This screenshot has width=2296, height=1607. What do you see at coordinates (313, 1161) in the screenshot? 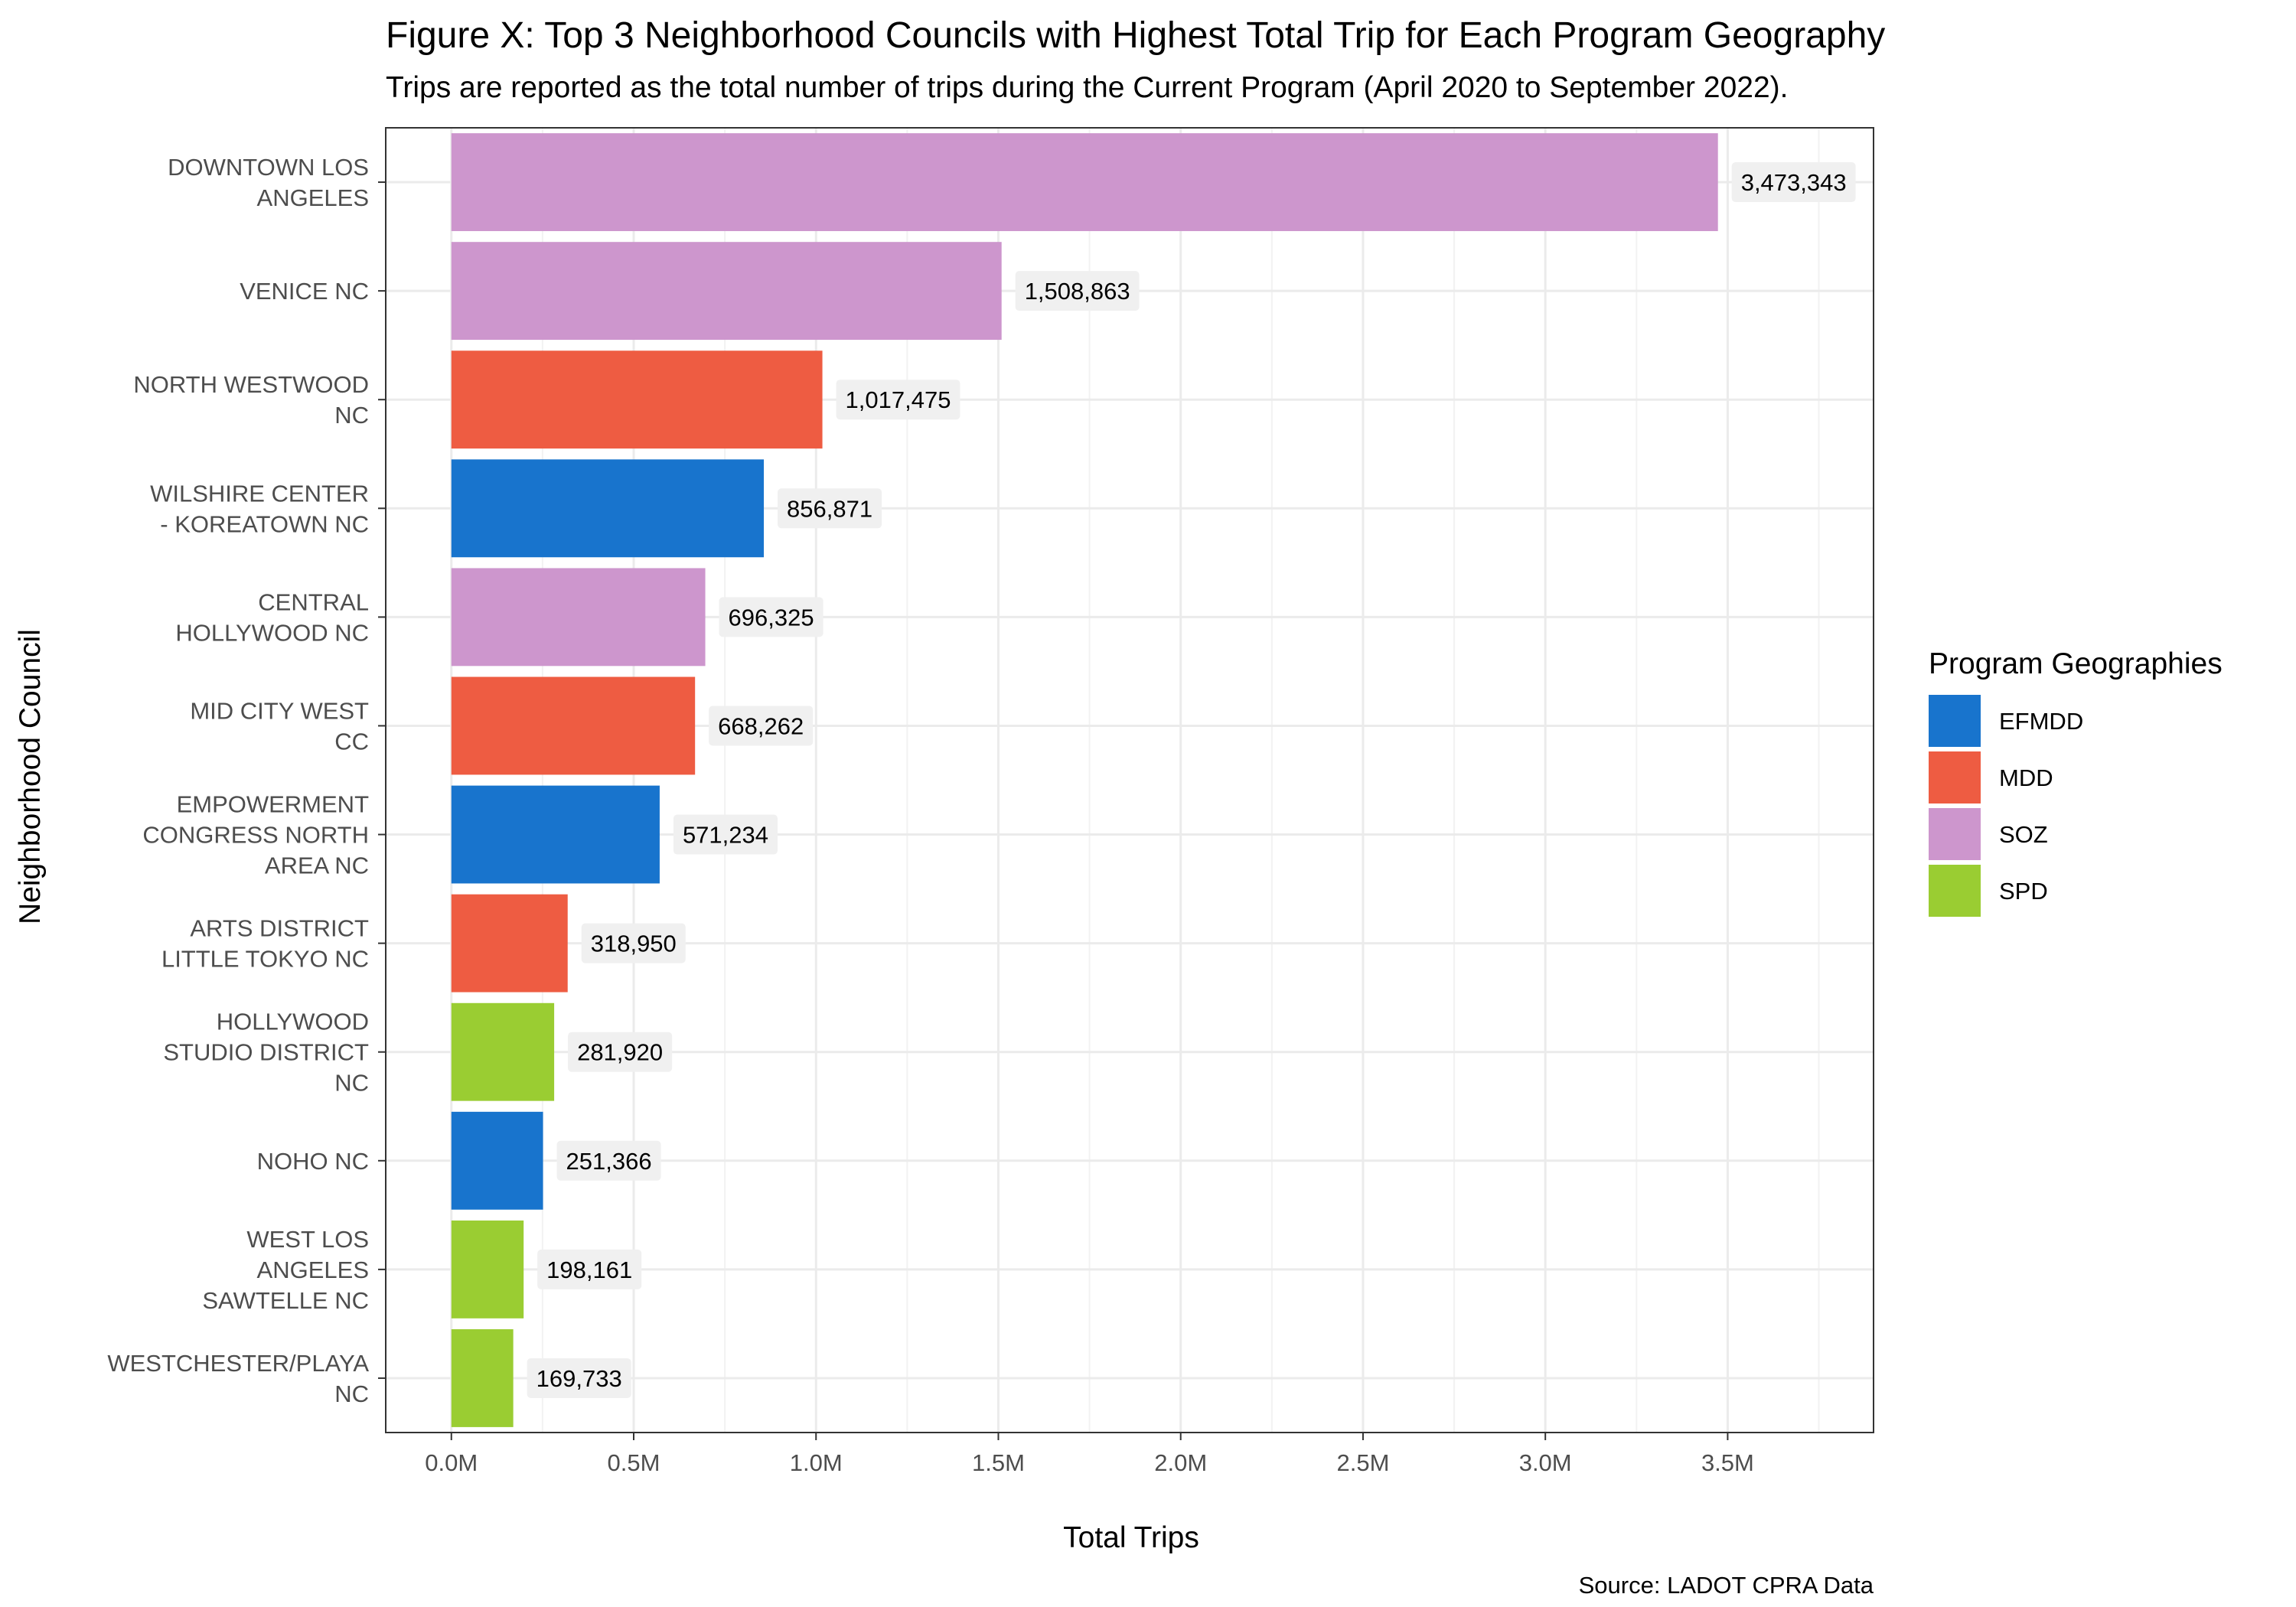
I see `y-tick-label: NOHO NC` at bounding box center [313, 1161].